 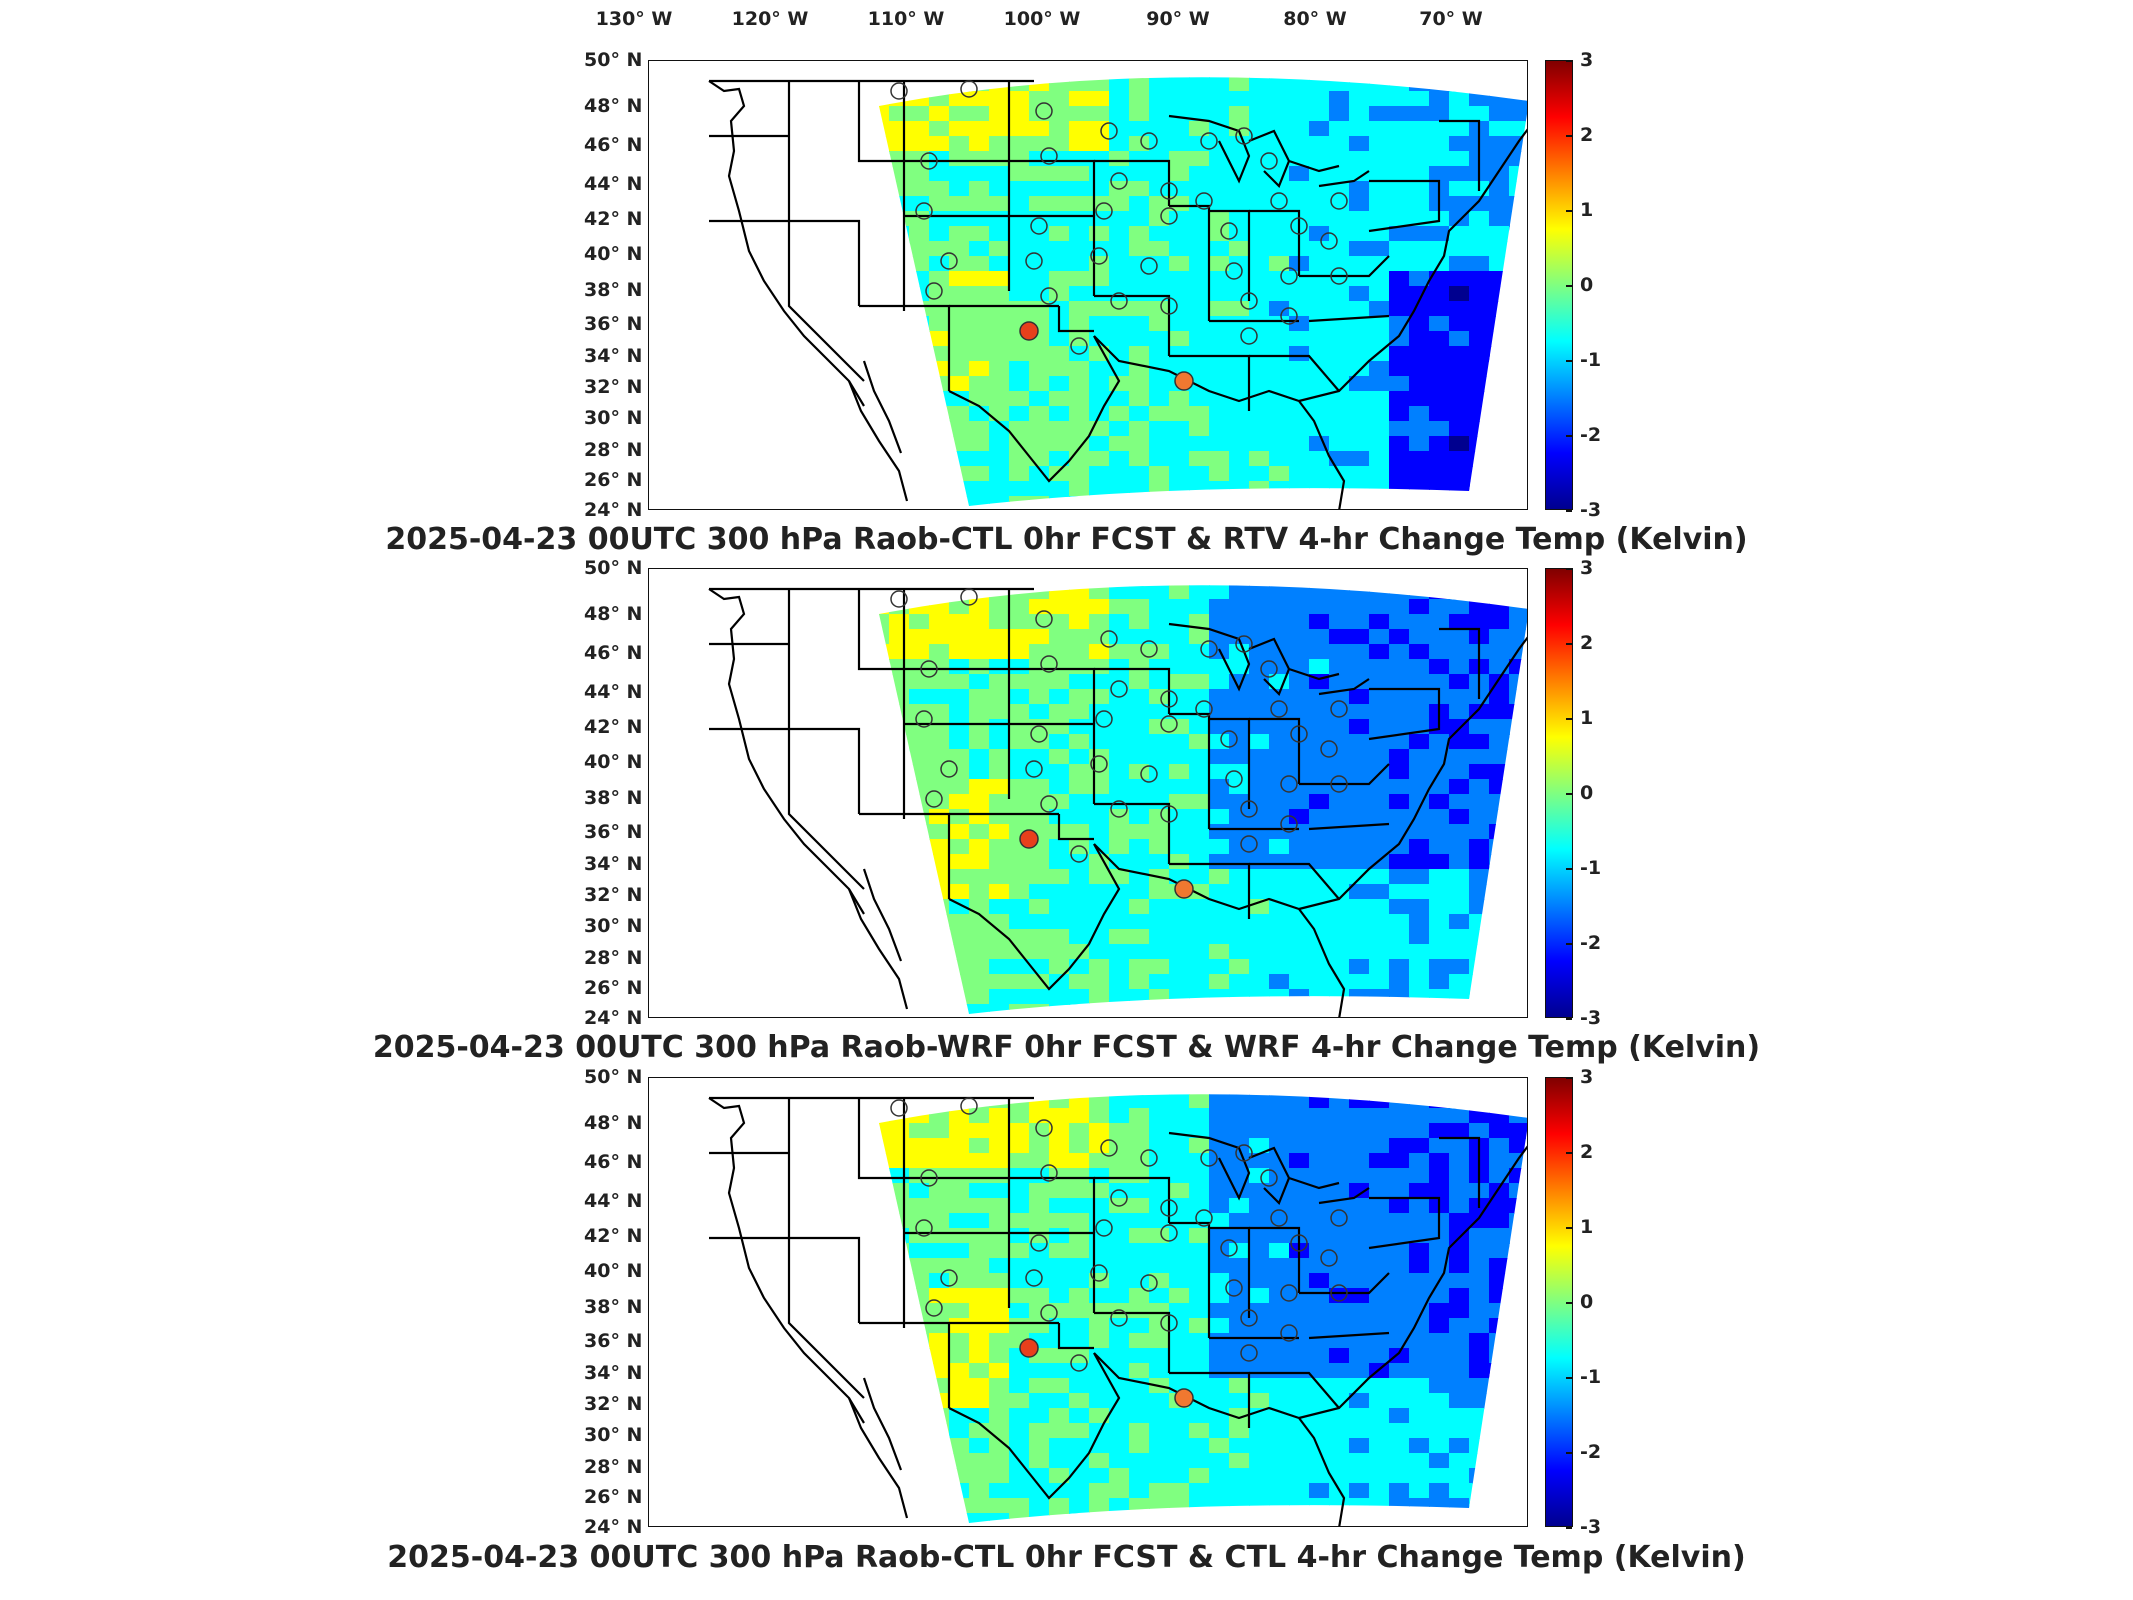 What do you see at coordinates (1315, 19) in the screenshot?
I see `lon-label: 80° W` at bounding box center [1315, 19].